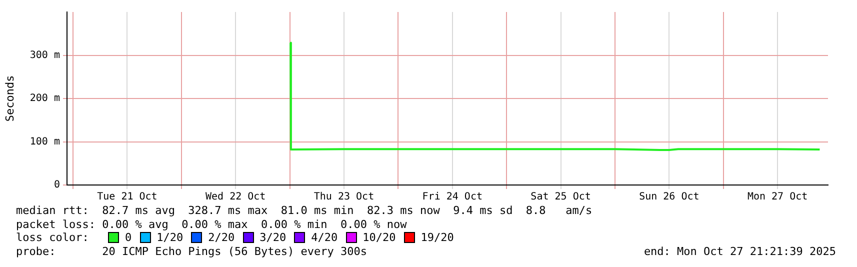 This screenshot has height=267, width=857. I want to click on legend-label: 19/20, so click(437, 237).